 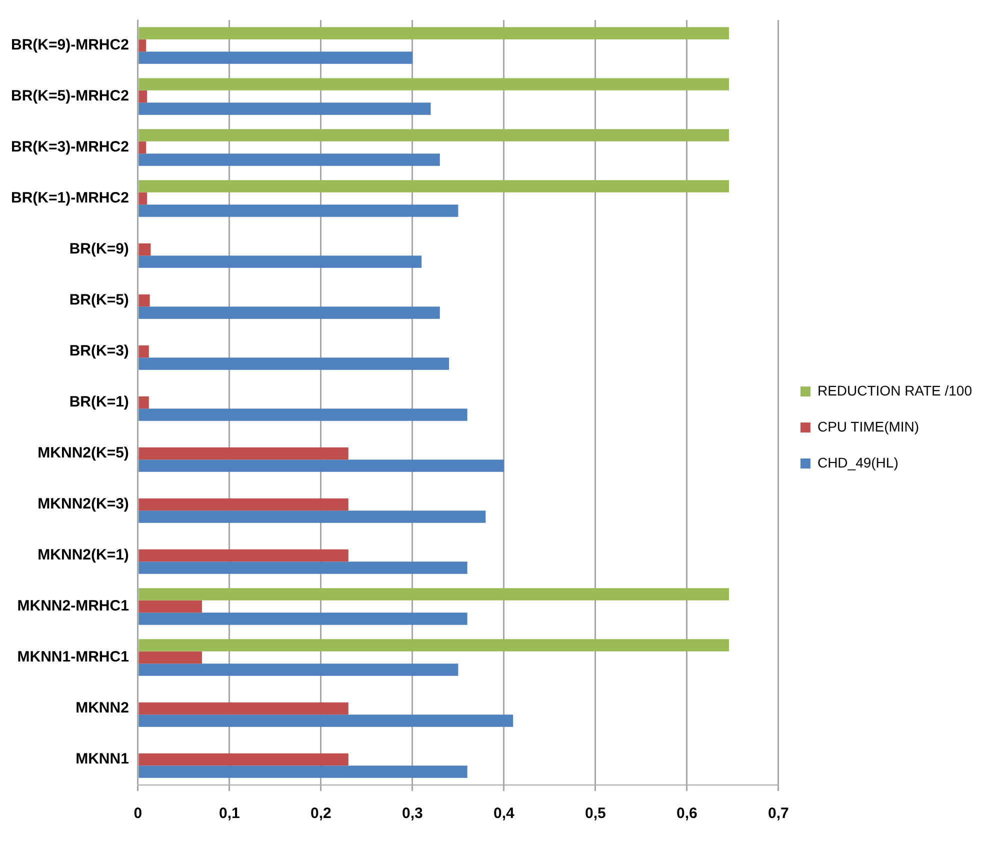 I want to click on x-tick-label: 0,4, so click(x=505, y=813).